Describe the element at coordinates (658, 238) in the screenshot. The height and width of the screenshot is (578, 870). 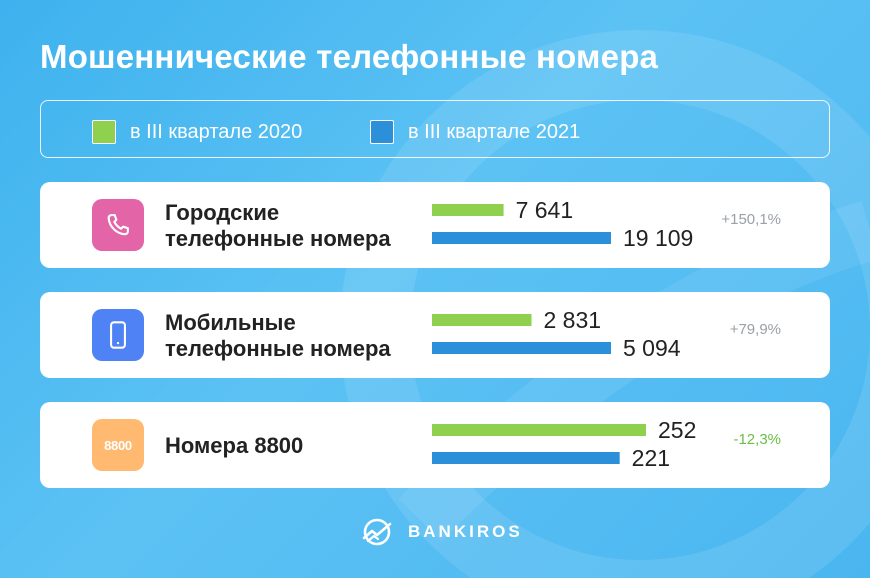
I see `bar-2021-value-label: 19 109` at that location.